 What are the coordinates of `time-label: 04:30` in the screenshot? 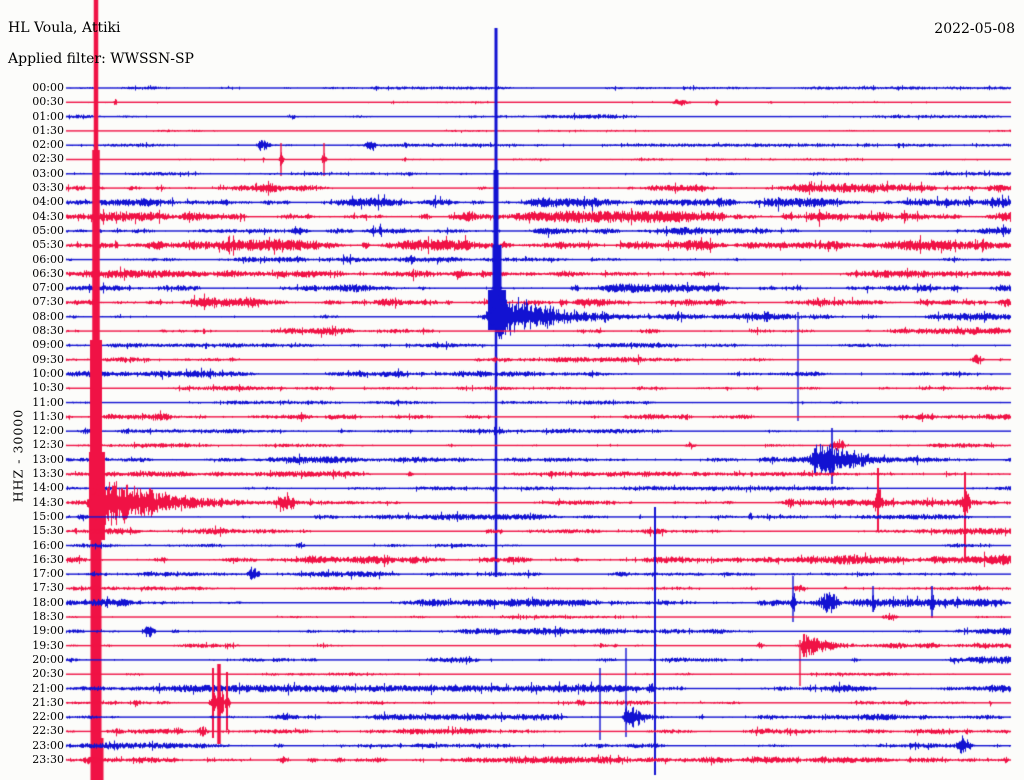 It's located at (48, 216).